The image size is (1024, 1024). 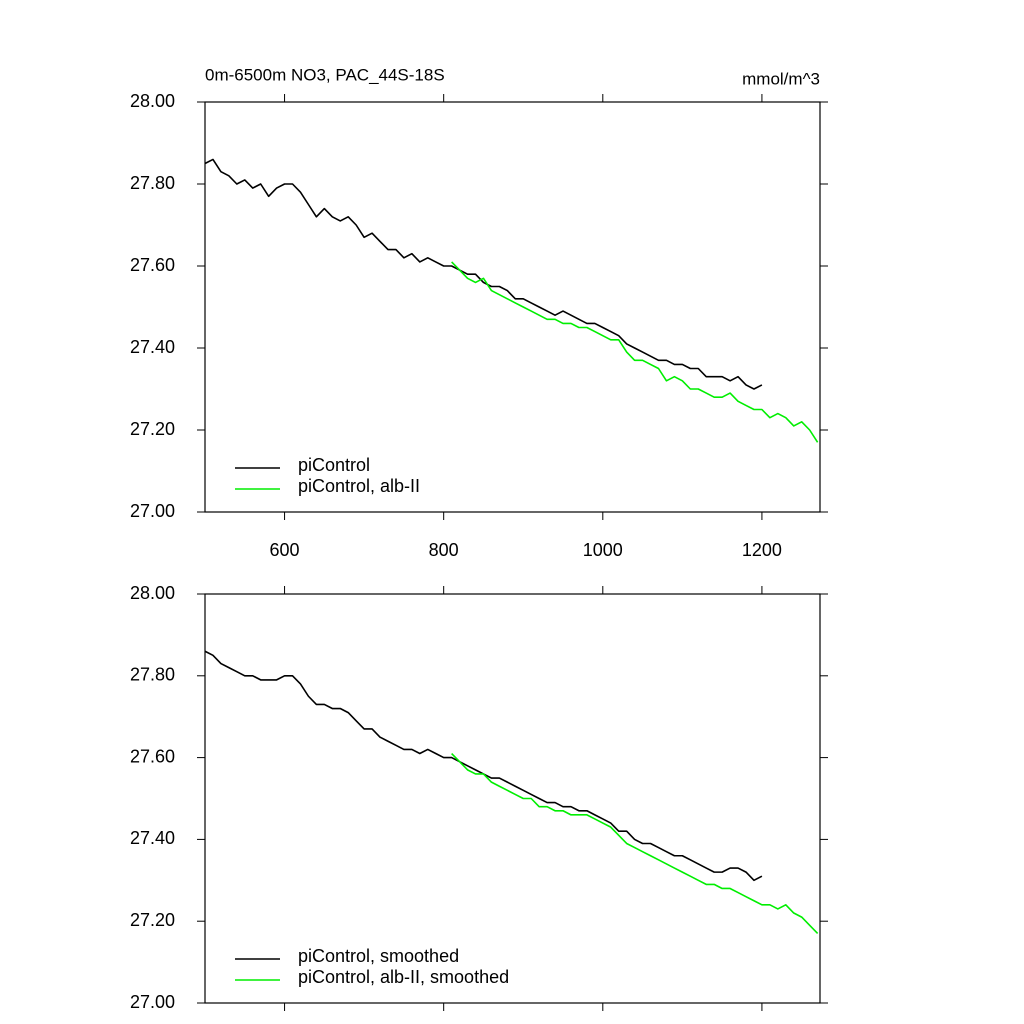 I want to click on x-tick-label: 1200, so click(x=762, y=550).